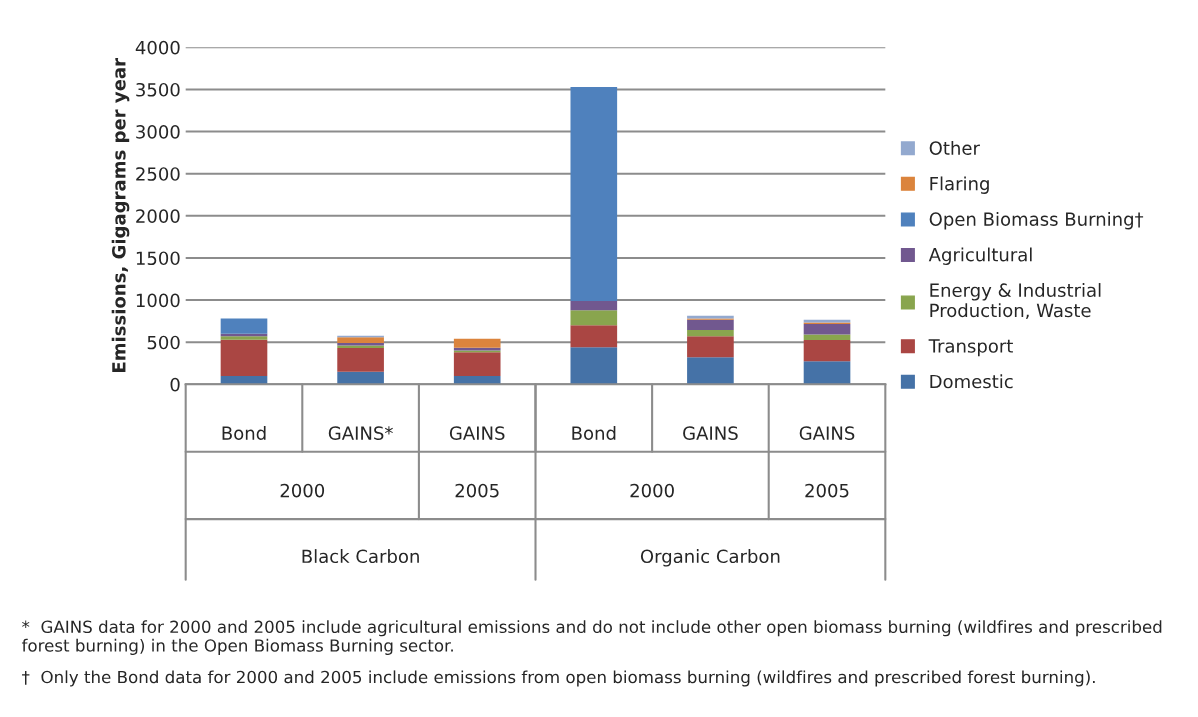  Describe the element at coordinates (158, 132) in the screenshot. I see `y-tick-label: 3000` at that location.